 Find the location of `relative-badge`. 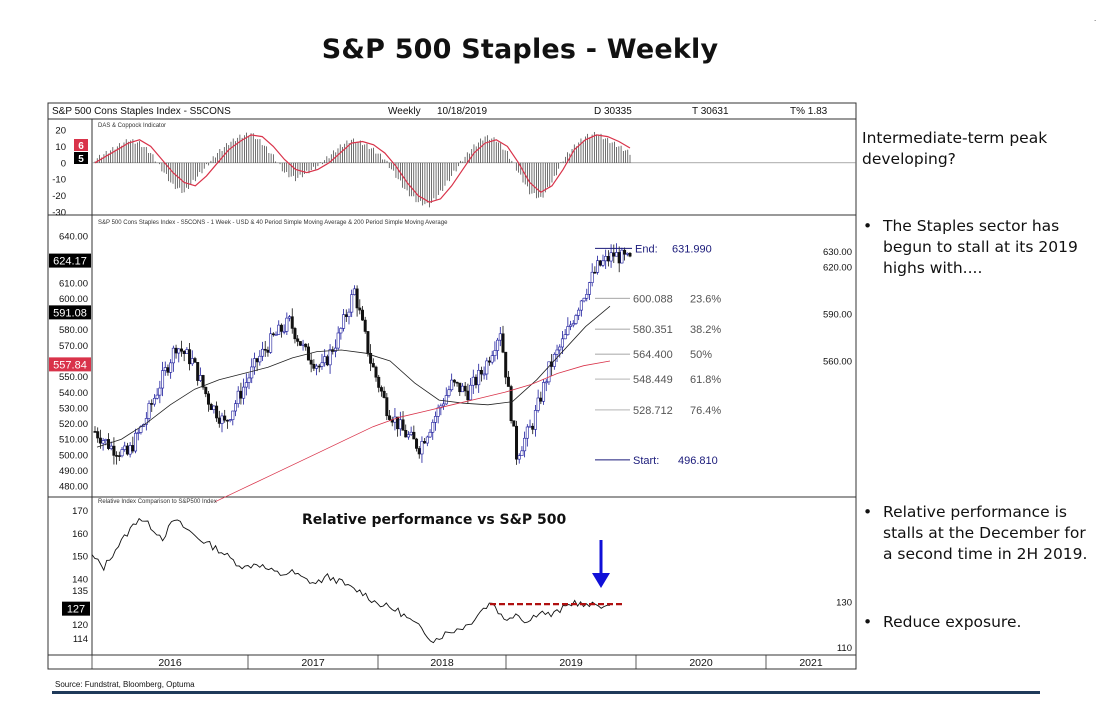

relative-badge is located at coordinates (76, 608).